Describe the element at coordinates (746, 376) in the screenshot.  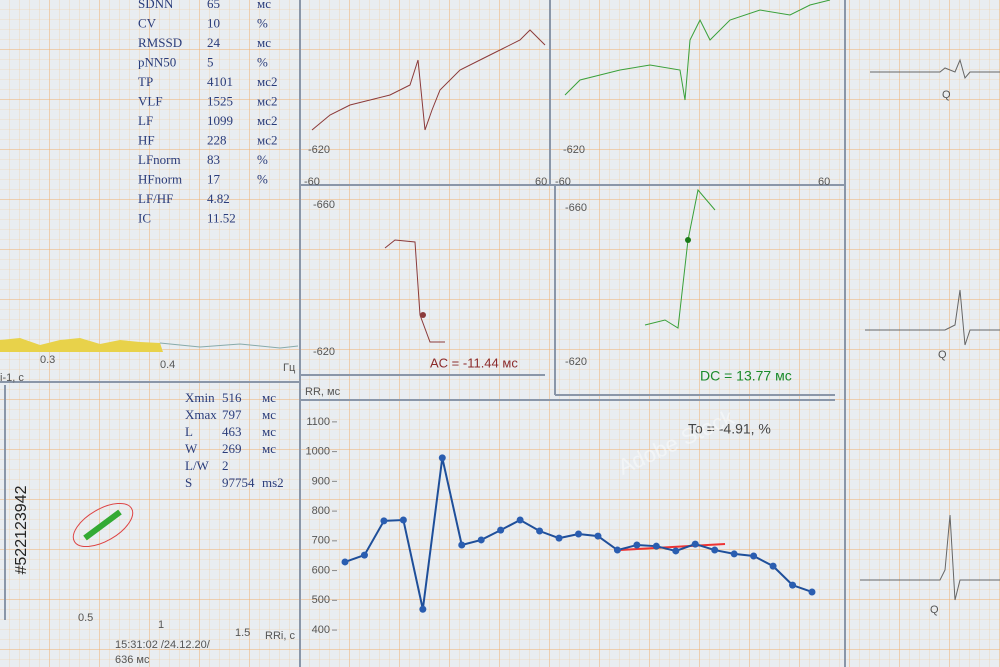
I see `dc-label: DC = 13.77 мс` at that location.